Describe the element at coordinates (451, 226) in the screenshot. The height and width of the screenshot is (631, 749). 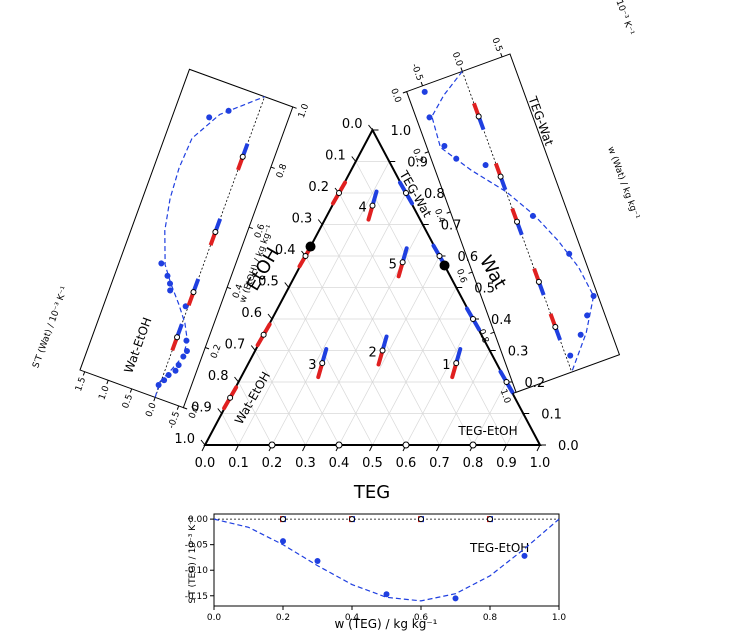
I see `right-tick-label: 0.7` at that location.